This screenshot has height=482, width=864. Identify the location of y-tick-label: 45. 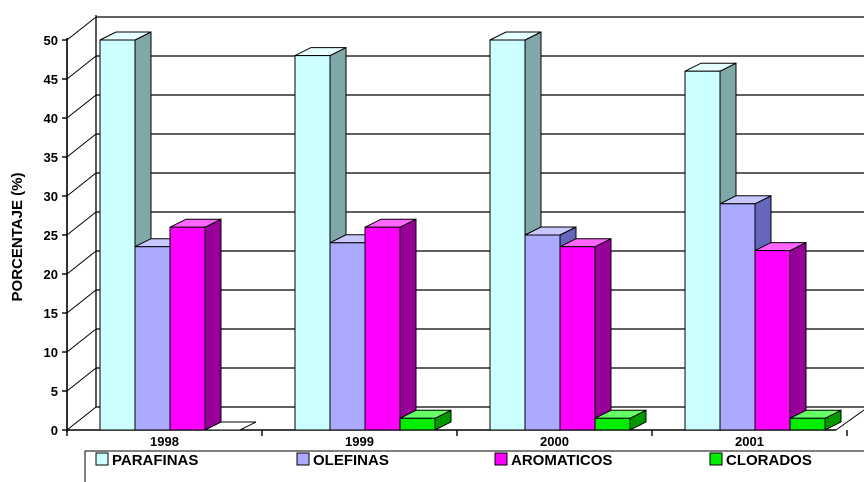
(51, 79).